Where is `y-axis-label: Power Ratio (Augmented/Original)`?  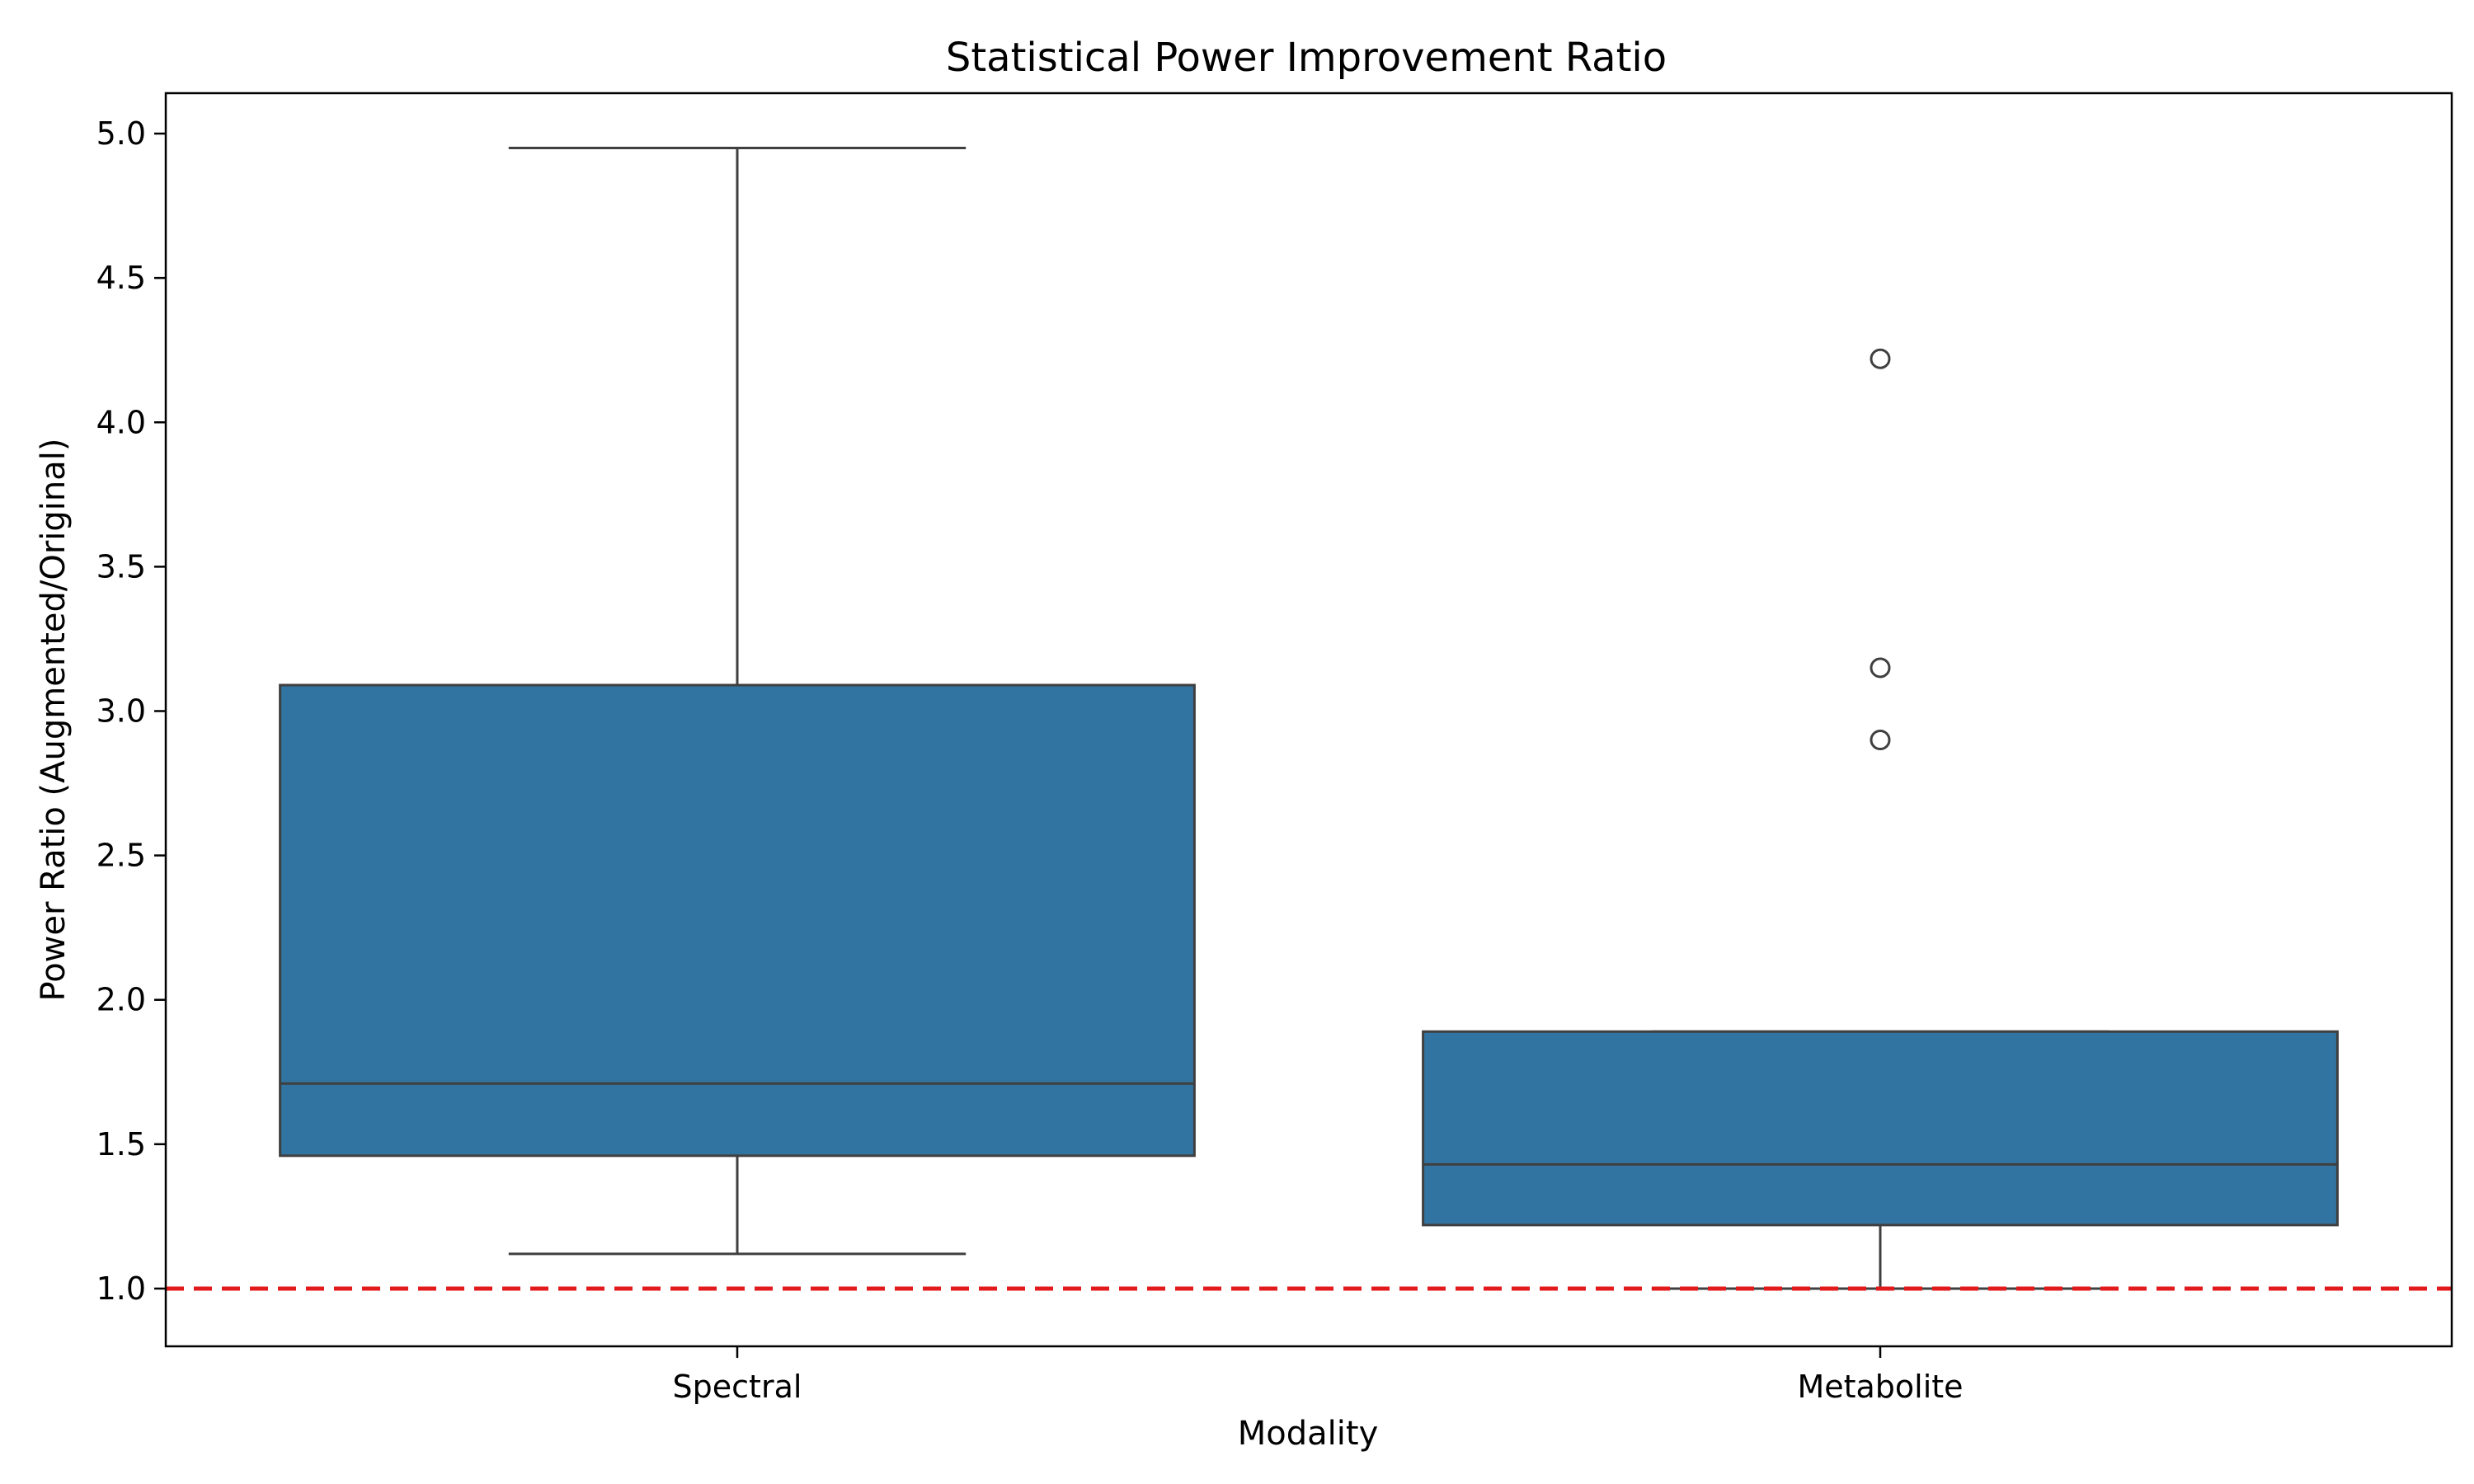
y-axis-label: Power Ratio (Augmented/Original) is located at coordinates (54, 720).